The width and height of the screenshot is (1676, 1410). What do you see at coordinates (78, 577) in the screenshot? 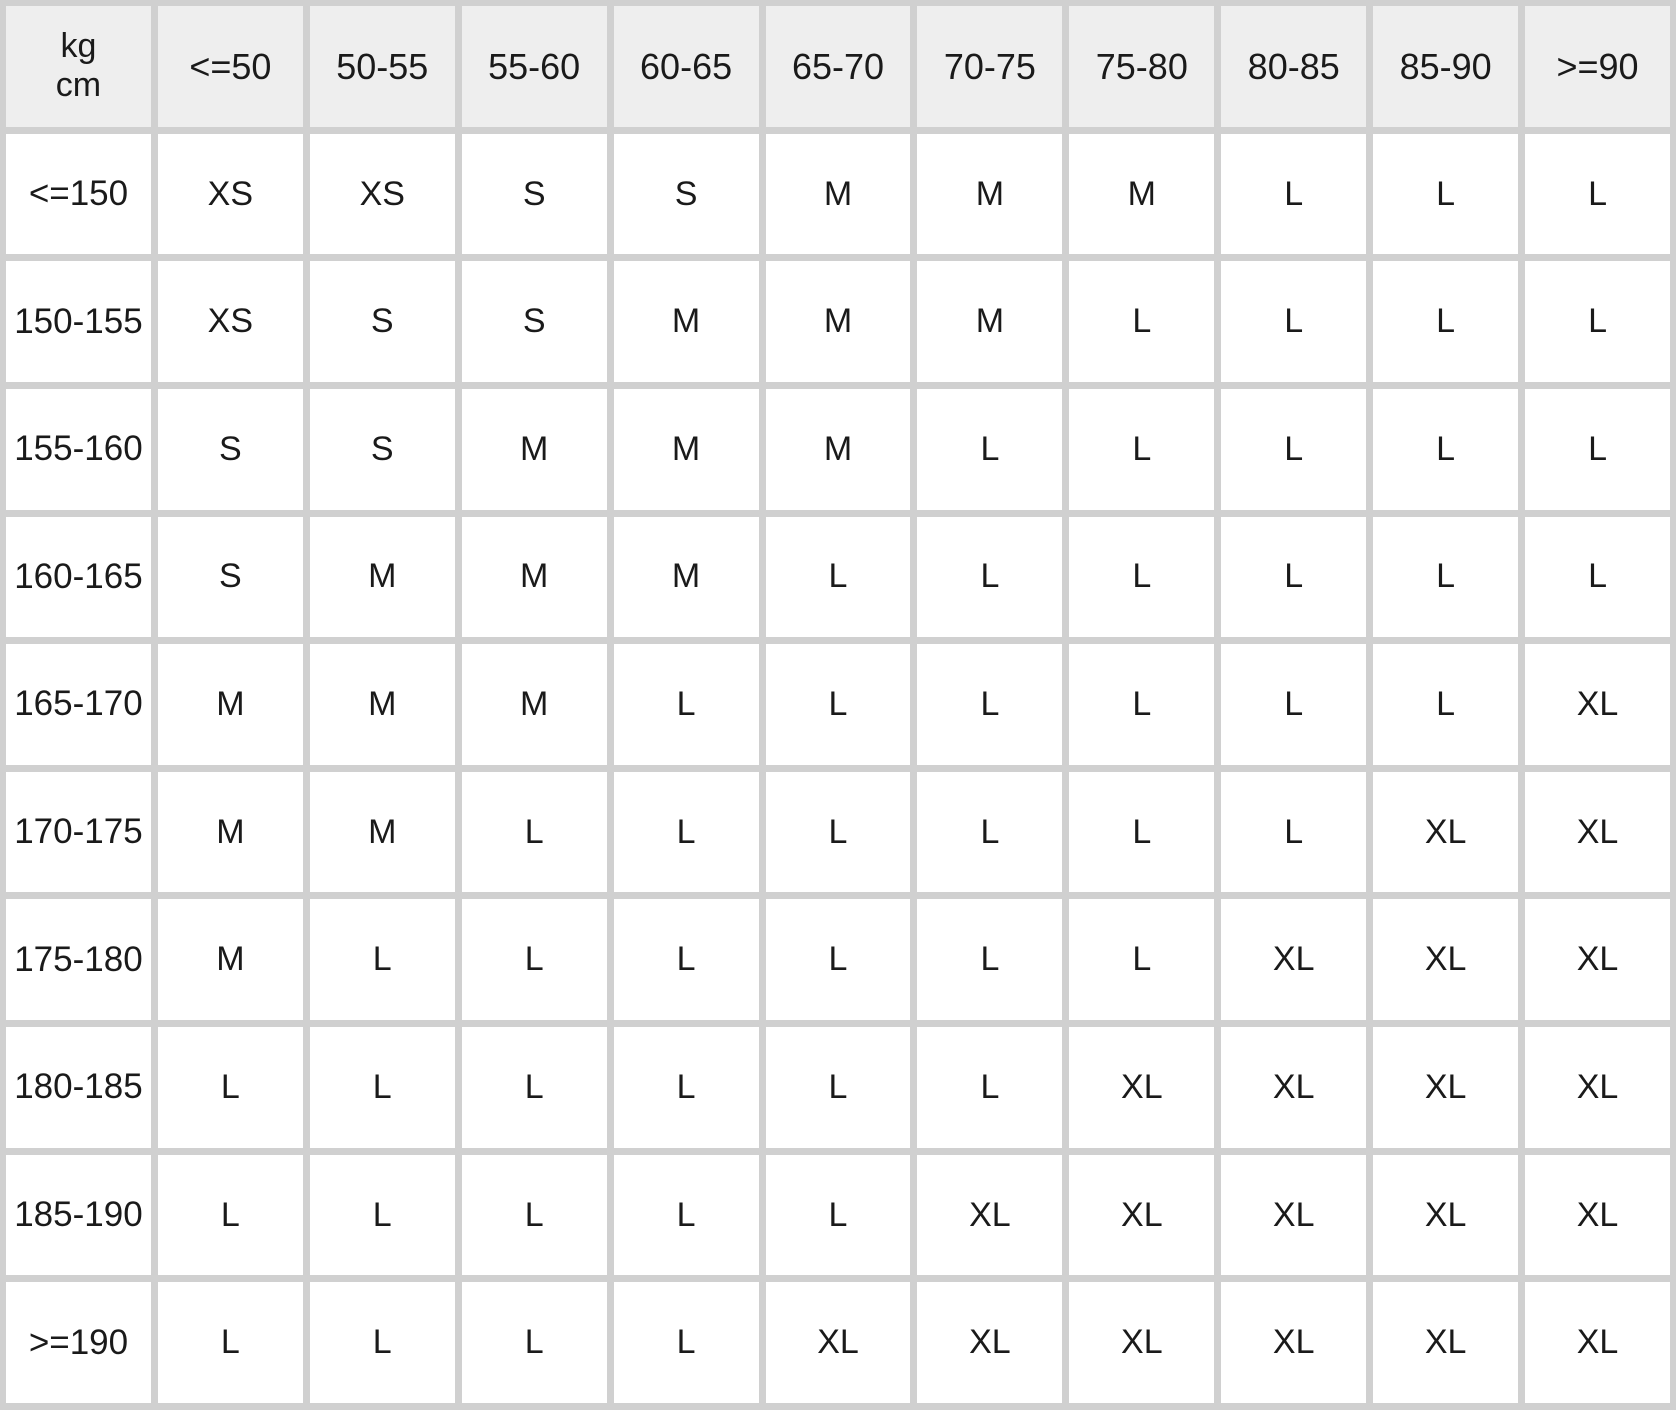
I see `row-header: 160-165` at bounding box center [78, 577].